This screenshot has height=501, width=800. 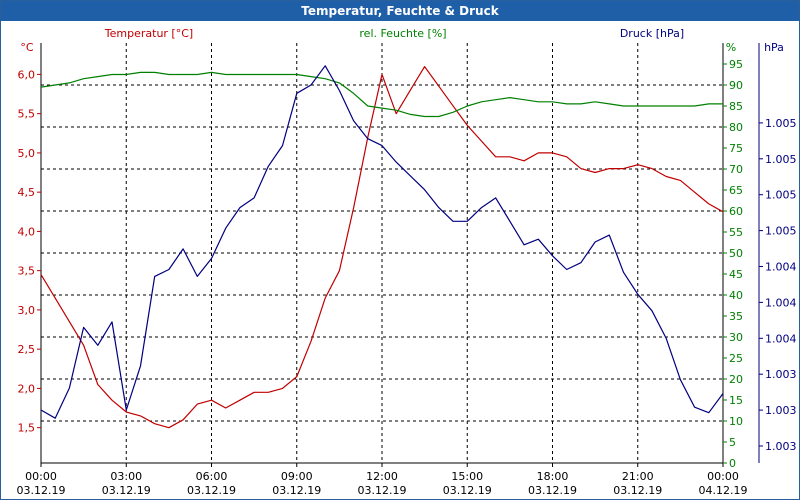 What do you see at coordinates (27, 349) in the screenshot?
I see `temperature-tick-label: 2,5` at bounding box center [27, 349].